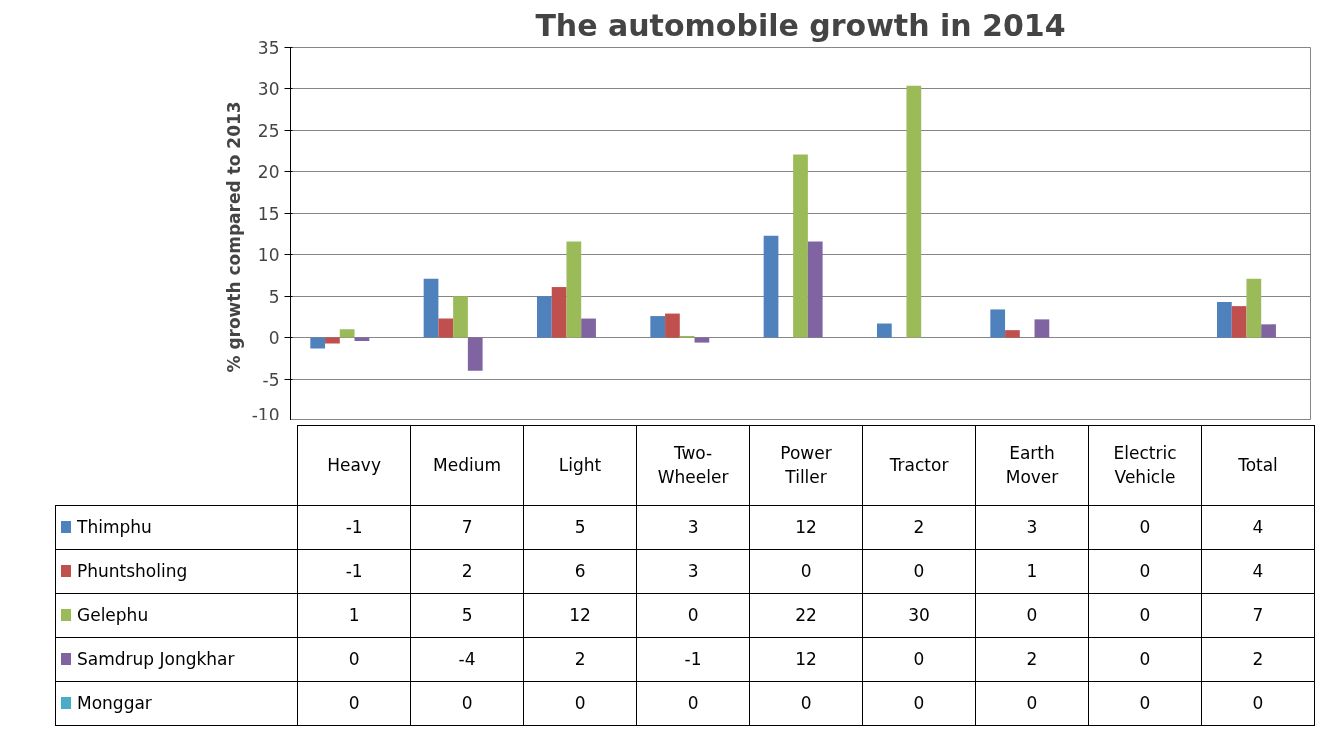  I want to click on x-tick-label: Medium, so click(467, 465).